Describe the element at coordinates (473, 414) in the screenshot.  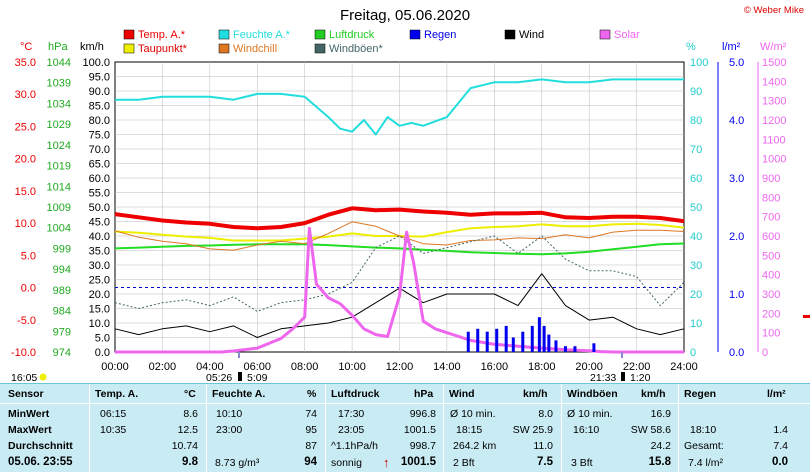
I see `min-wind-label: Ø 10 min.` at that location.